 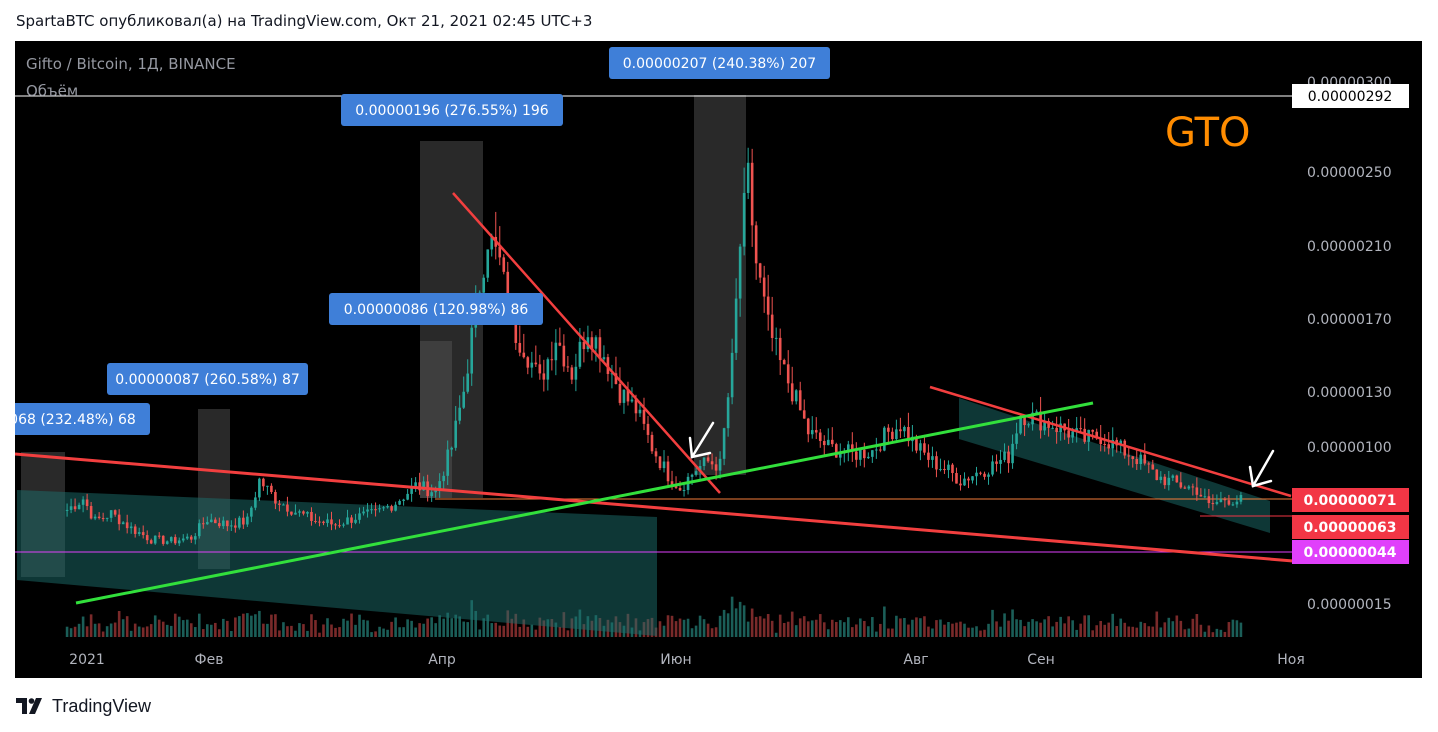 What do you see at coordinates (1350, 528) in the screenshot?
I see `price-tag-text: 0.00000063` at bounding box center [1350, 528].